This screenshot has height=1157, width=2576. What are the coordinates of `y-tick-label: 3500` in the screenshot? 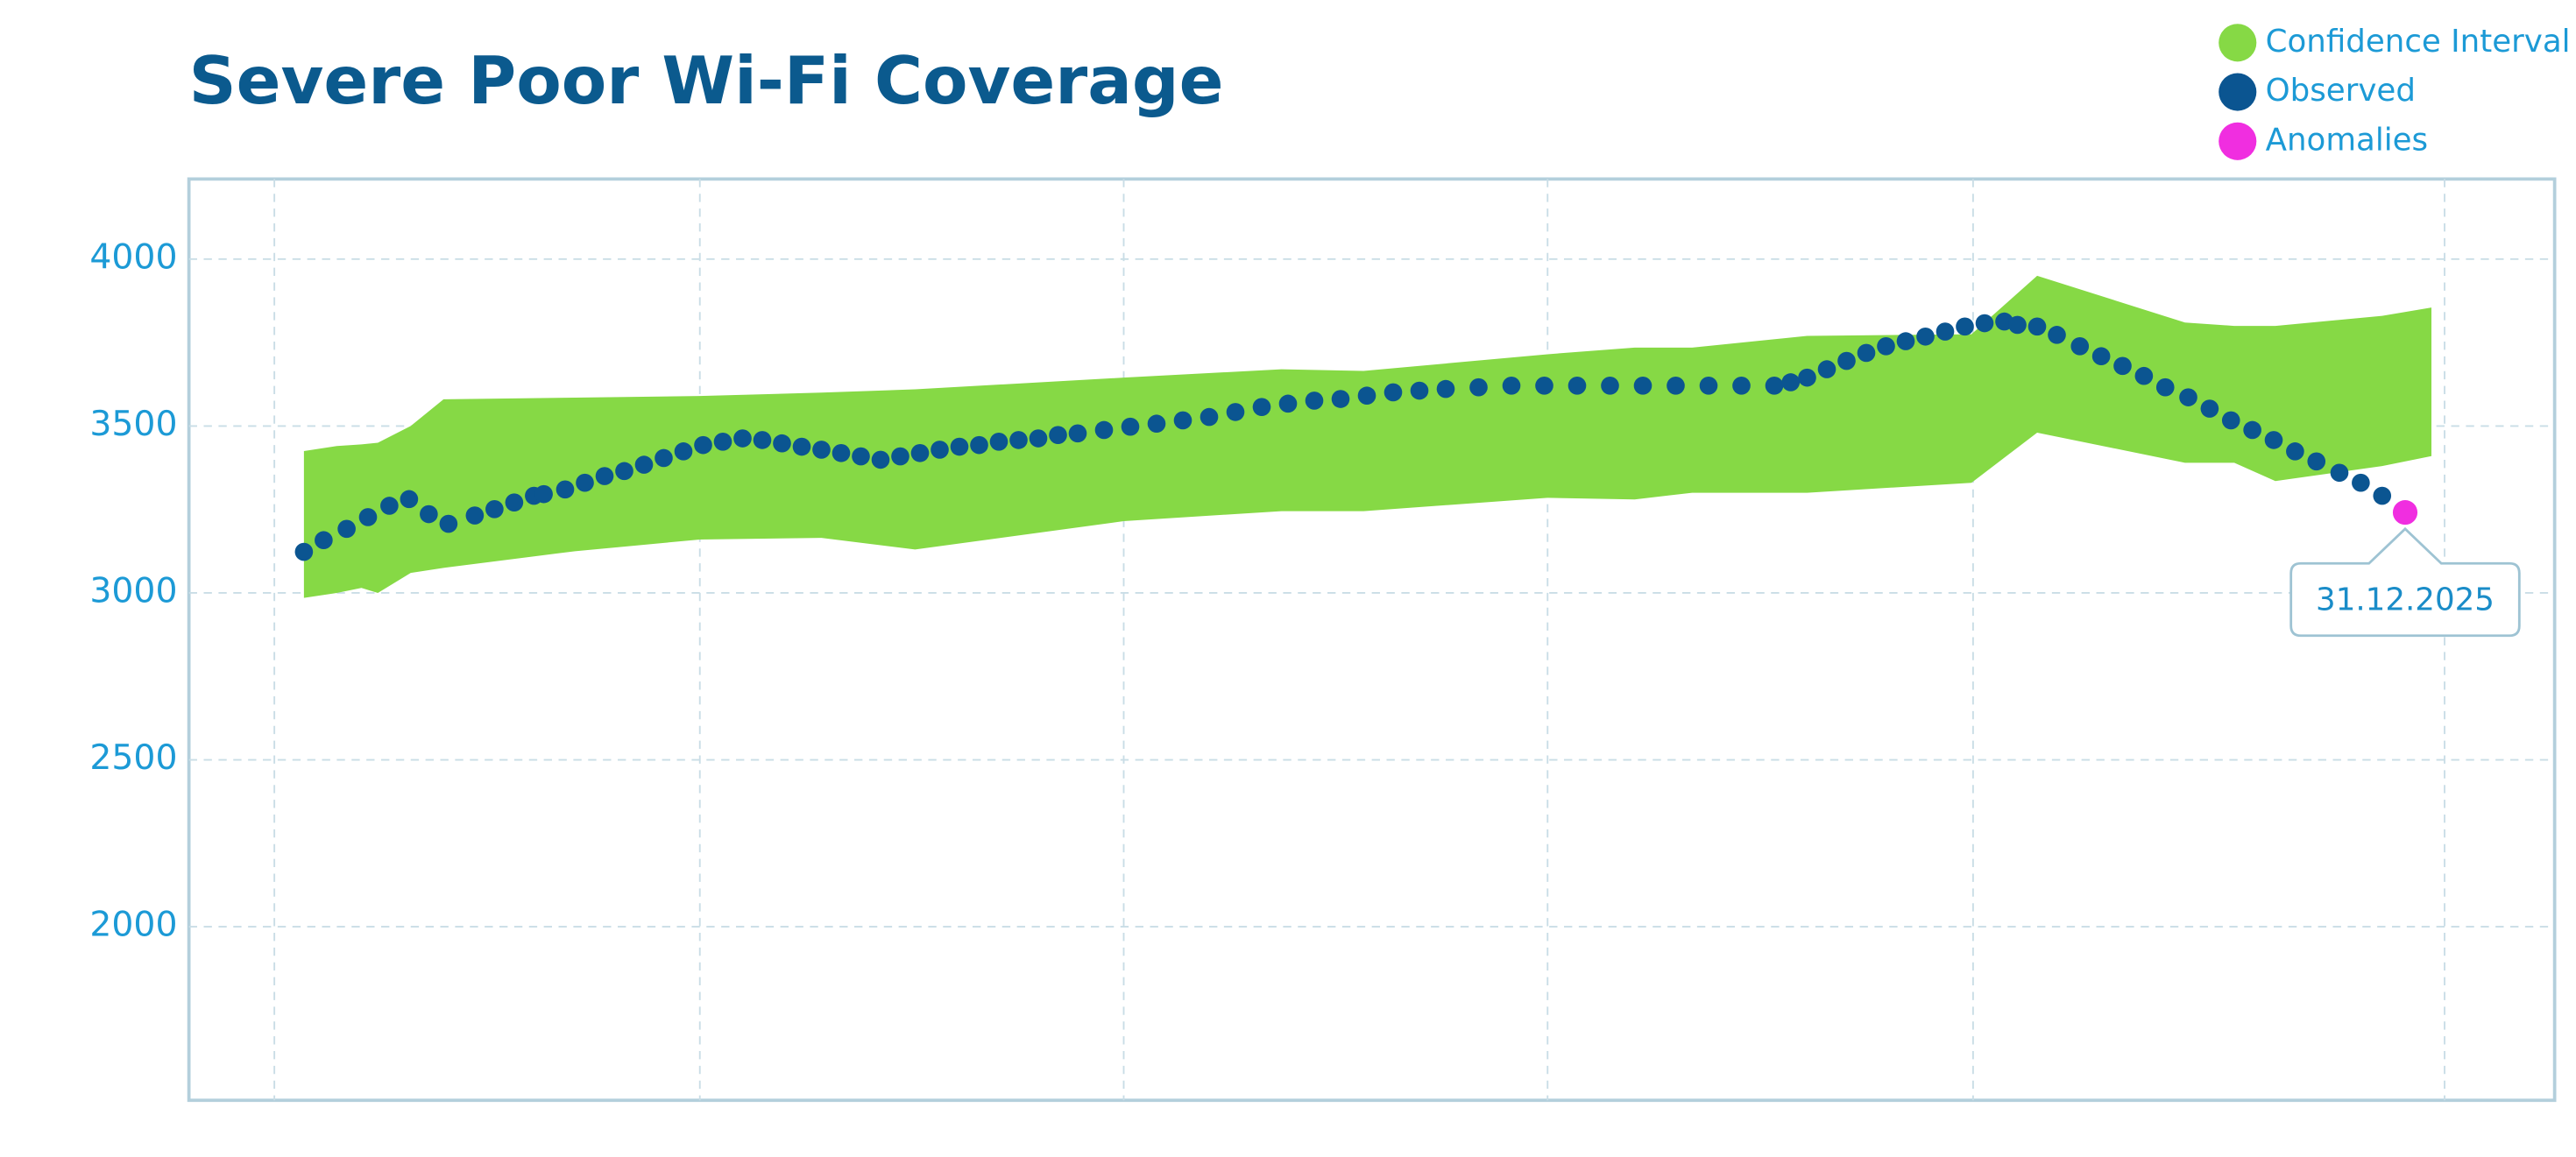 It's located at (133, 424).